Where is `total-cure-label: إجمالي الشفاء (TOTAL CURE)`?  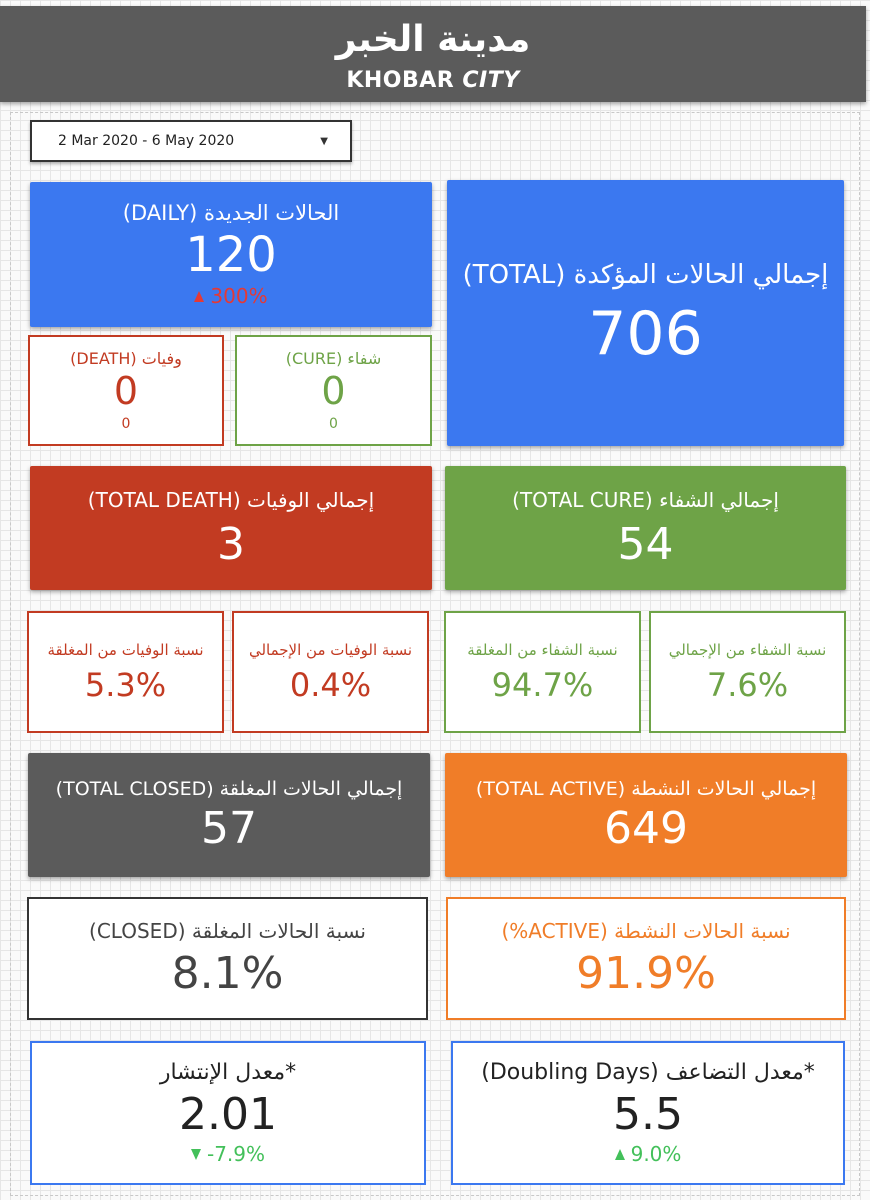
total-cure-label: إجمالي الشفاء (TOTAL CURE) is located at coordinates (645, 499).